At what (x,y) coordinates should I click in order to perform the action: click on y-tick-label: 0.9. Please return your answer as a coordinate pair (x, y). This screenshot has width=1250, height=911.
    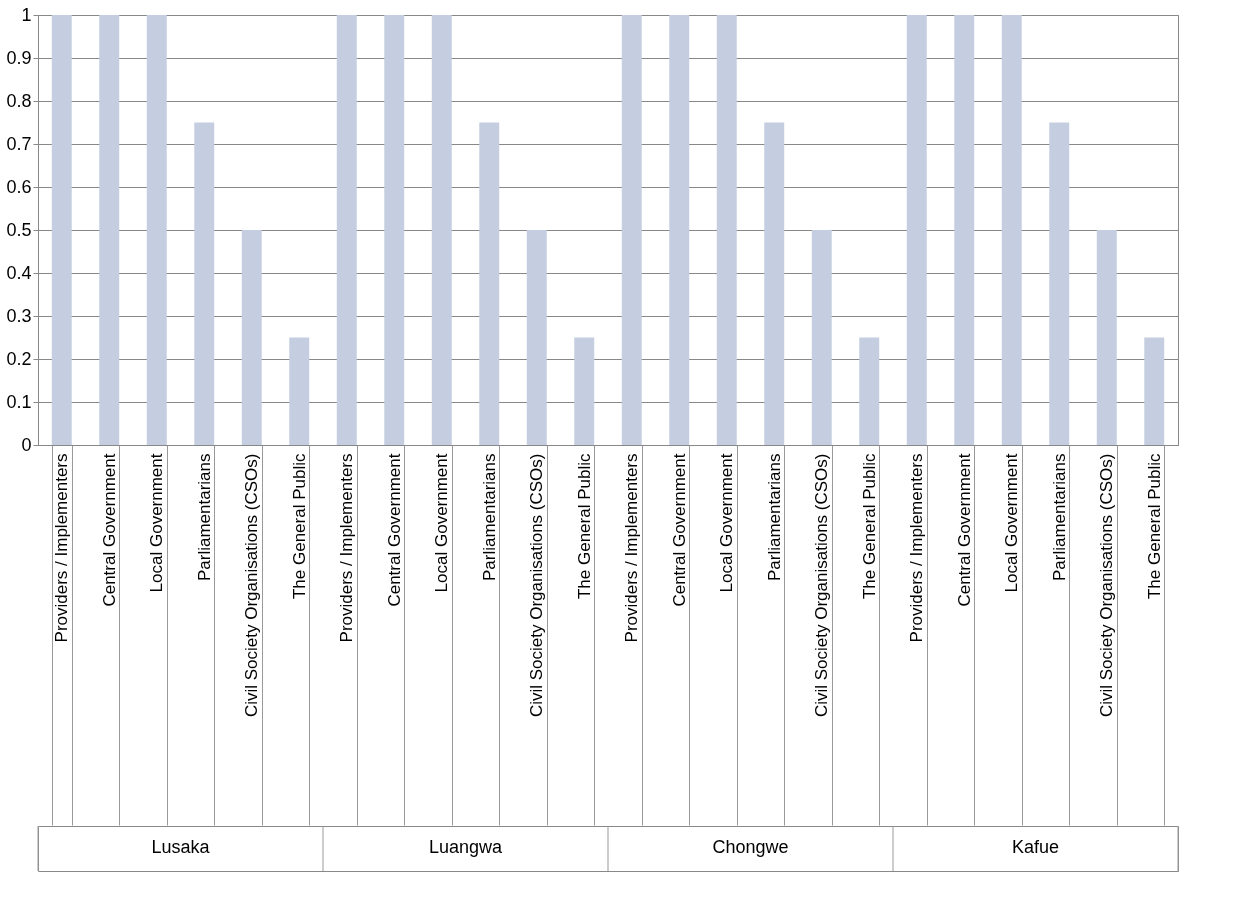
    Looking at the image, I should click on (19, 57).